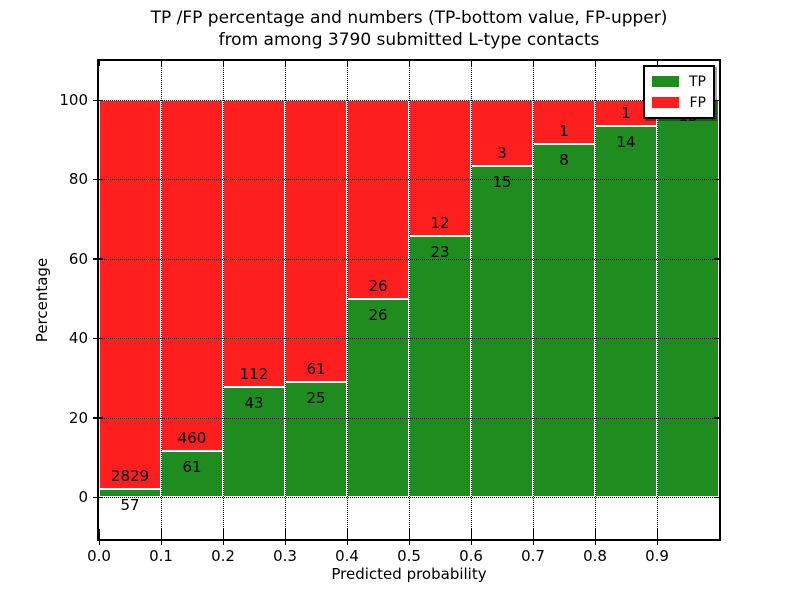  I want to click on fp-bar-value: 2829, so click(130, 476).